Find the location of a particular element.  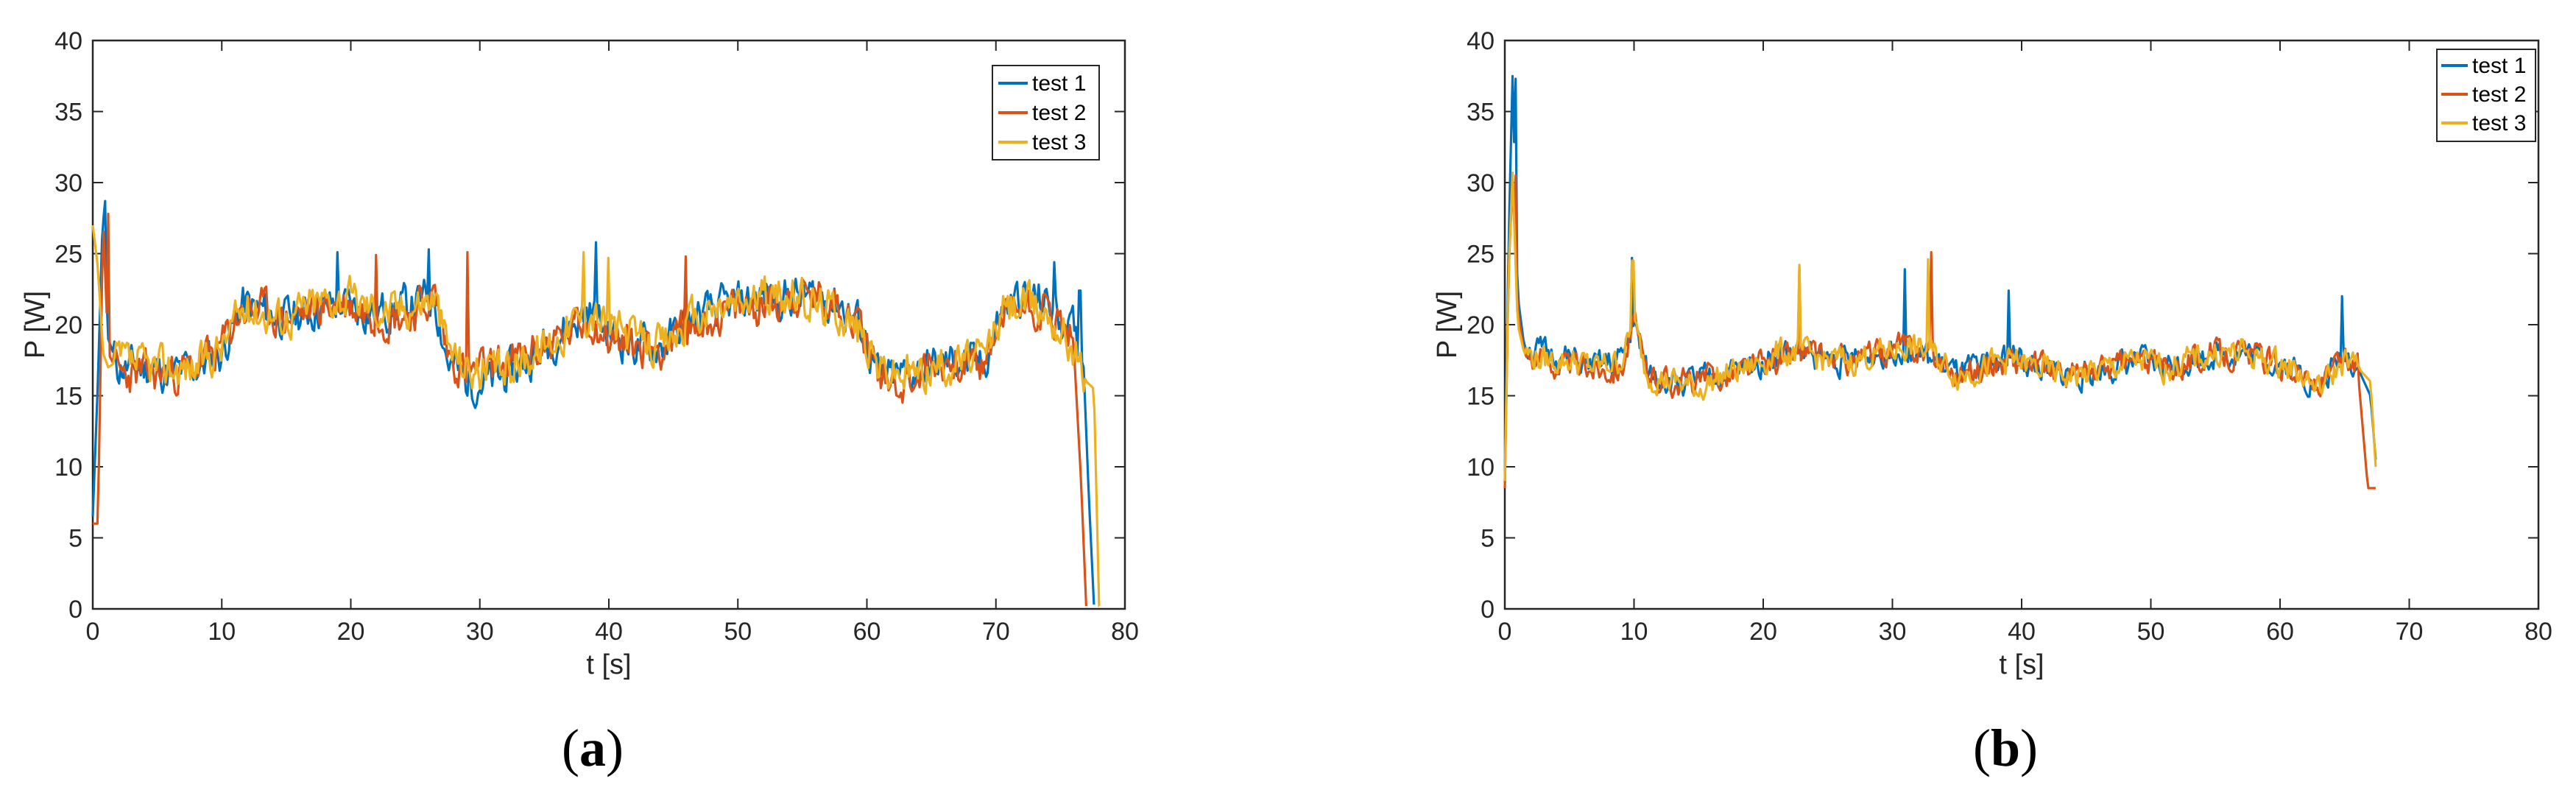

caption-a: (a) is located at coordinates (593, 748).